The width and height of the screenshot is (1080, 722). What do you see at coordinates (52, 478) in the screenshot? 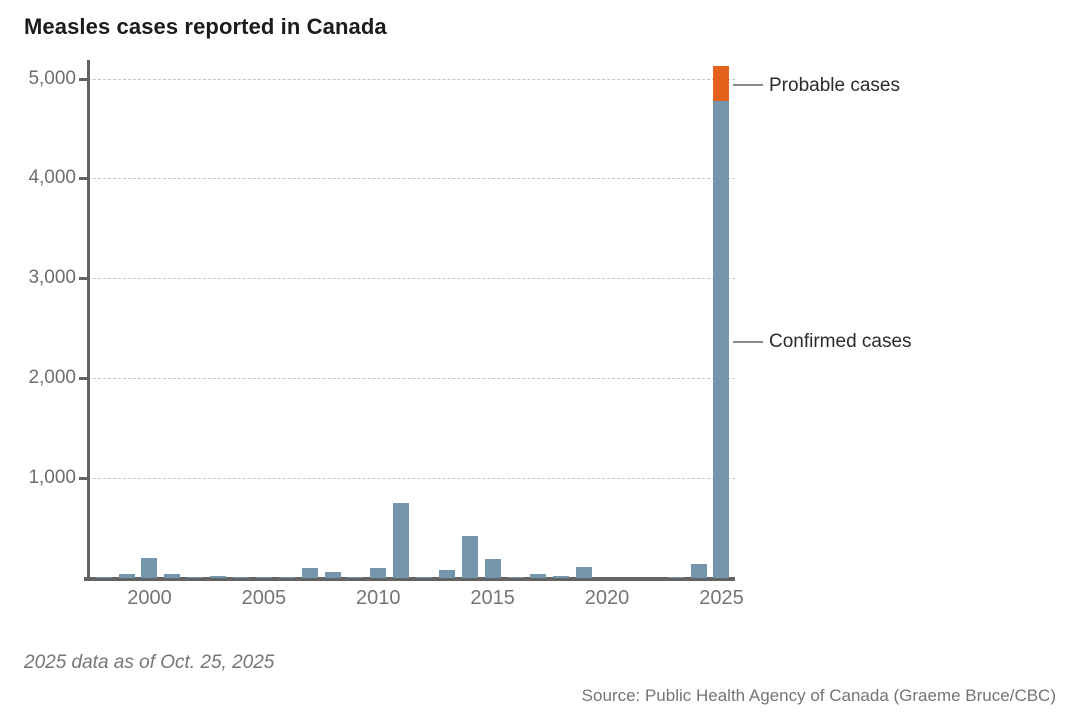
I see `y-tick-label-1000: 1,000` at bounding box center [52, 478].